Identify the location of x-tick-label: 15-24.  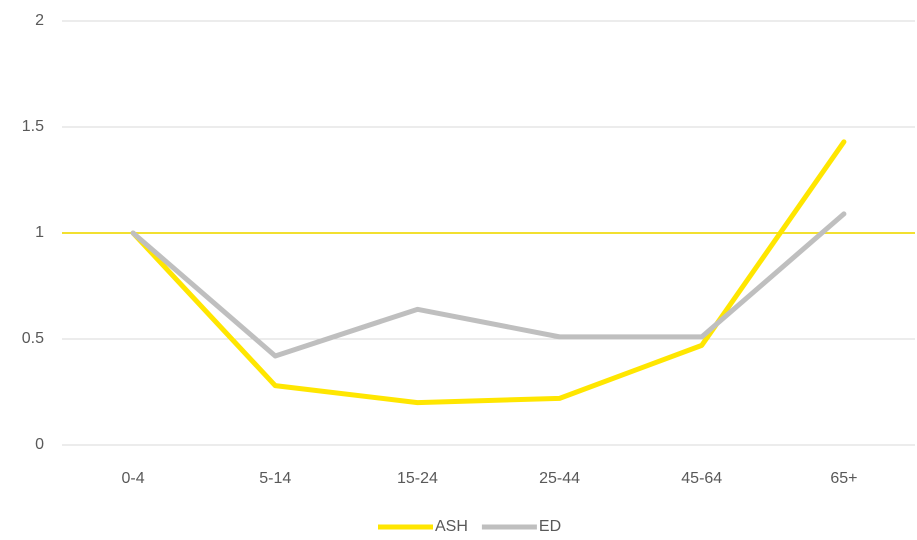
(417, 478).